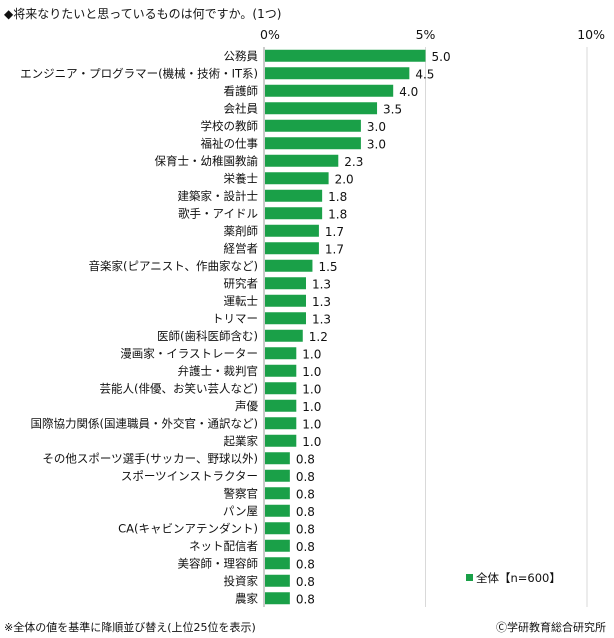 This screenshot has width=614, height=638. Describe the element at coordinates (218, 371) in the screenshot. I see `category-label: 弁護士・裁判官` at that location.